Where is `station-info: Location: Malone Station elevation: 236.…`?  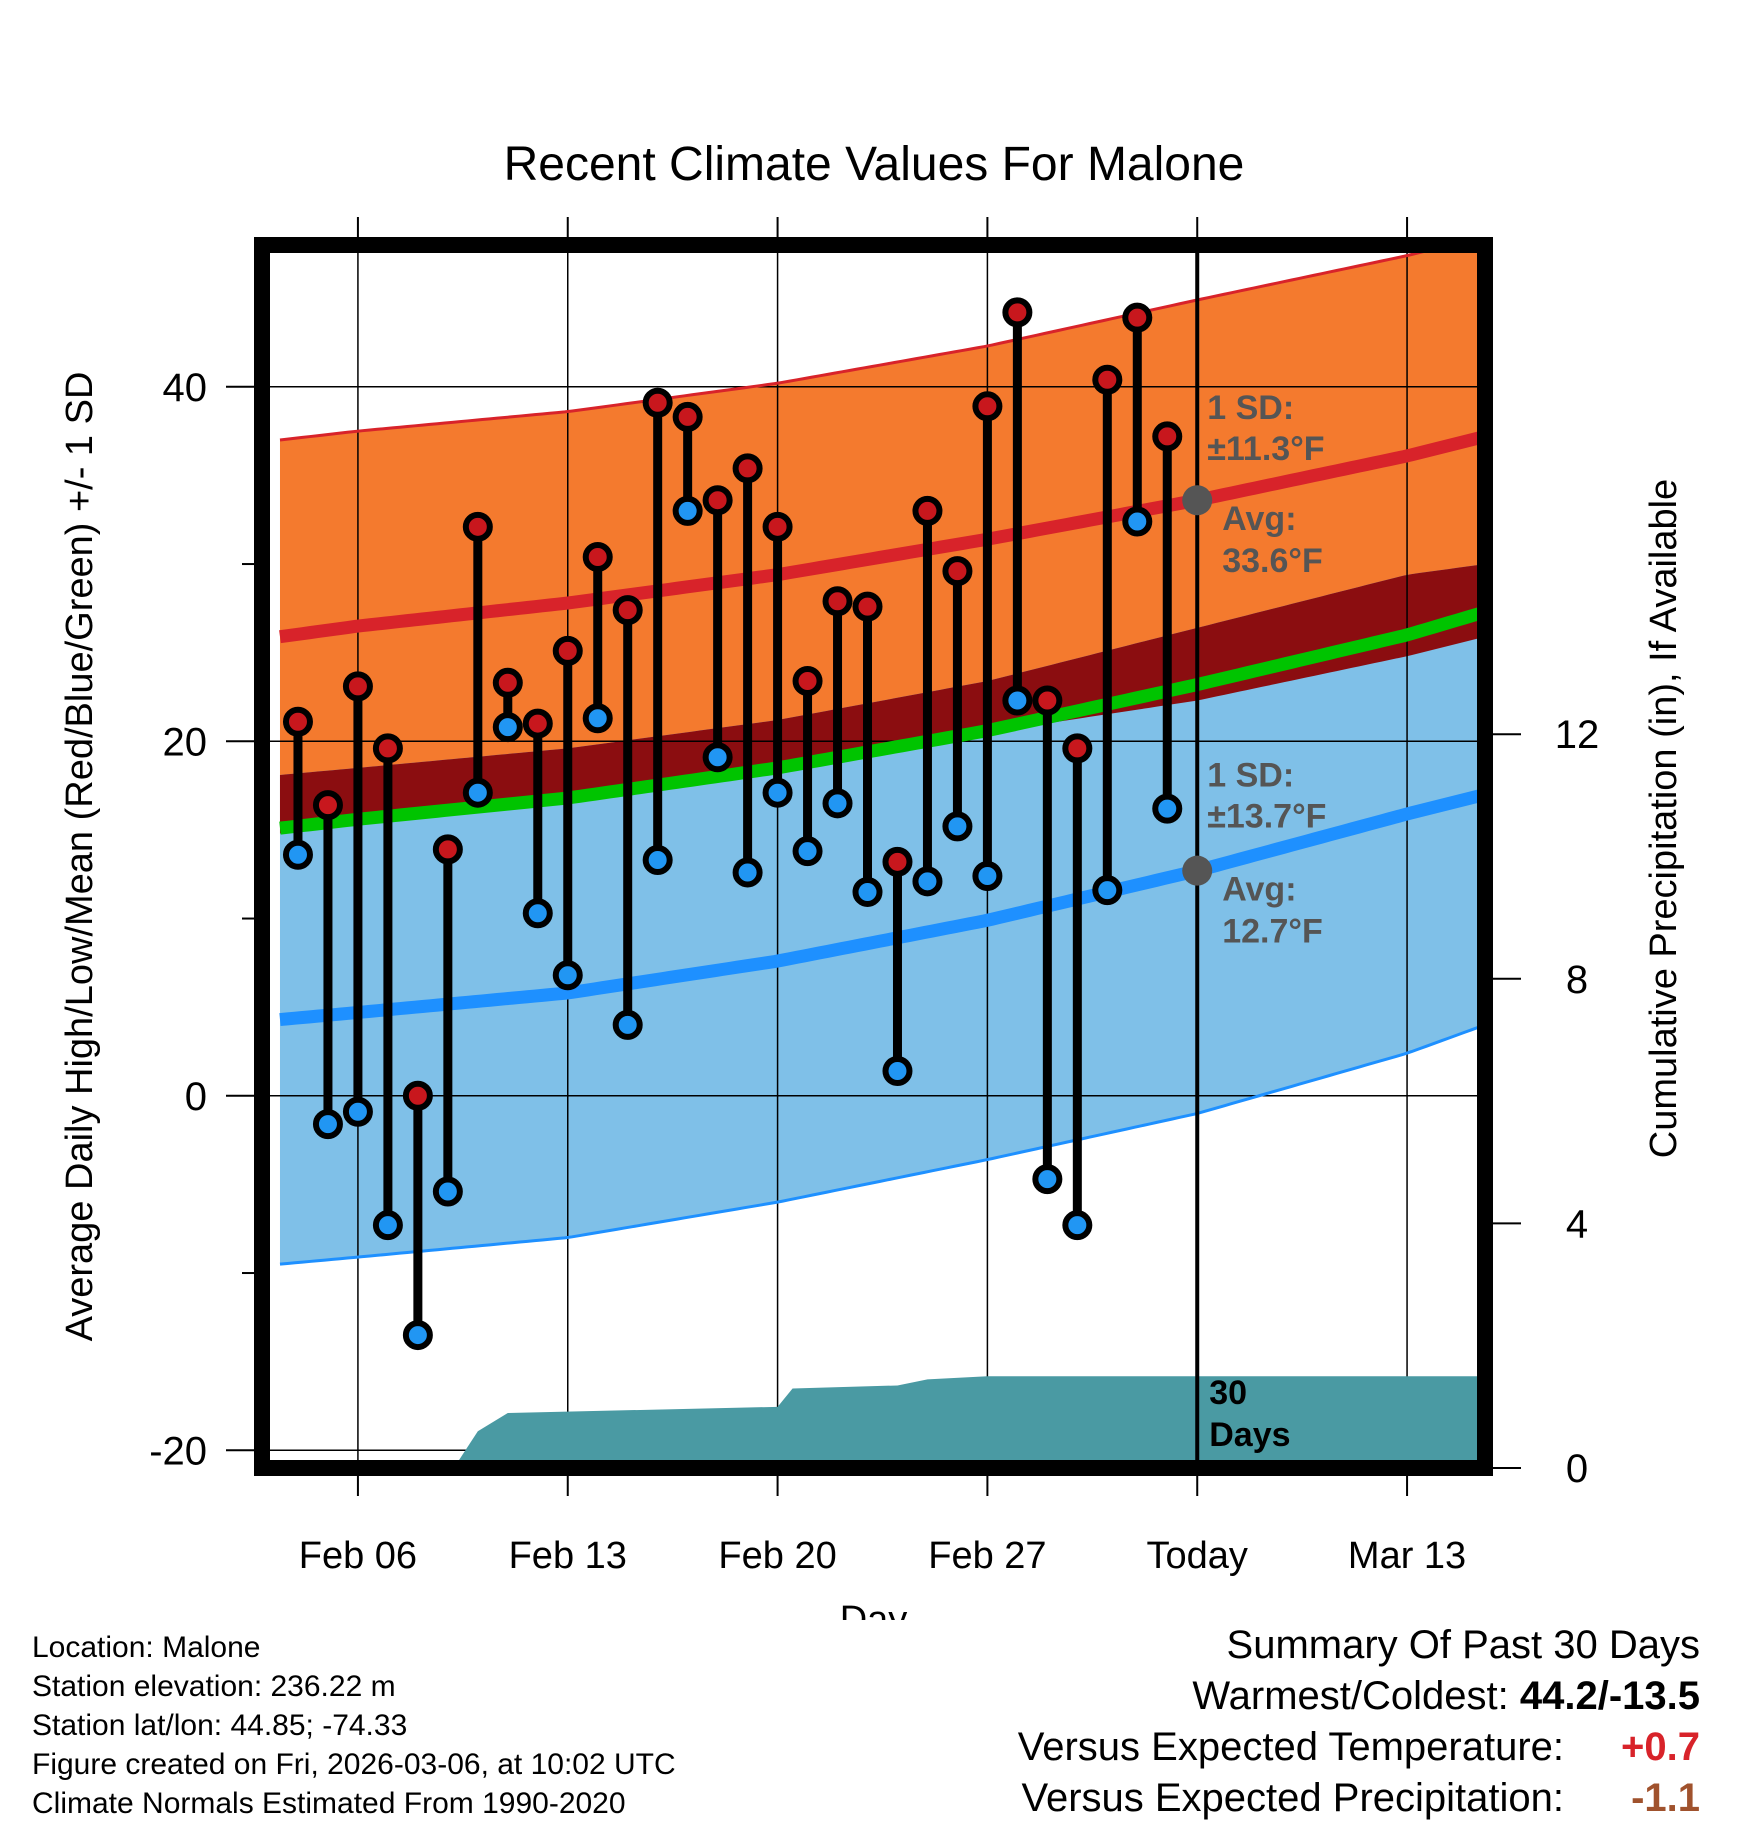 station-info: Location: Malone Station elevation: 236.… is located at coordinates (354, 1725).